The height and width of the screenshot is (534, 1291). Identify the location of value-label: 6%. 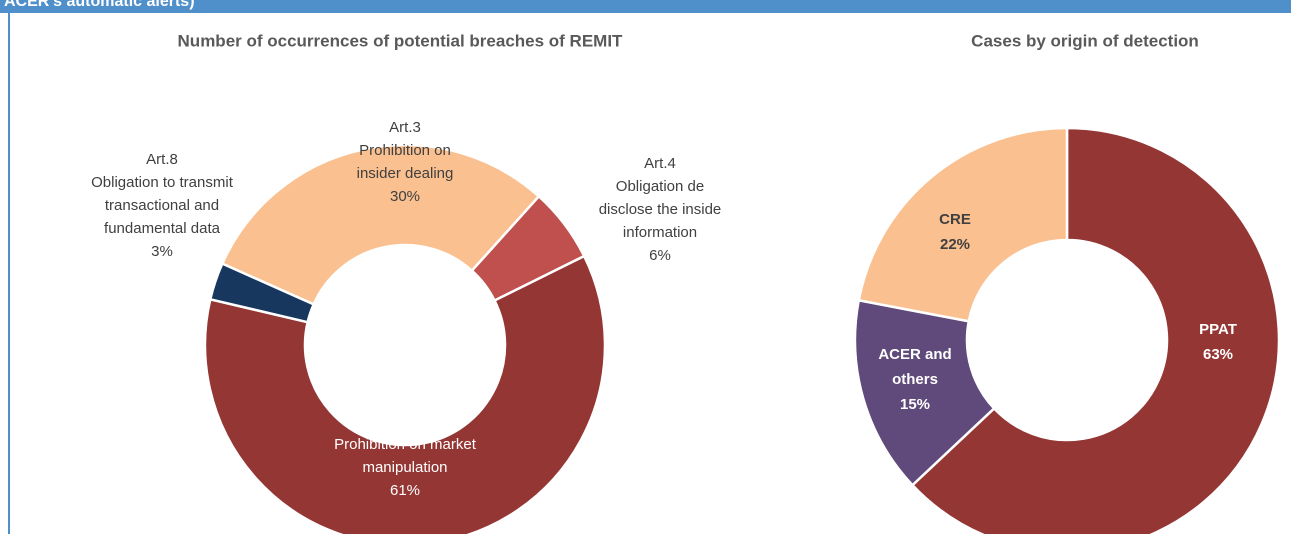
(660, 255).